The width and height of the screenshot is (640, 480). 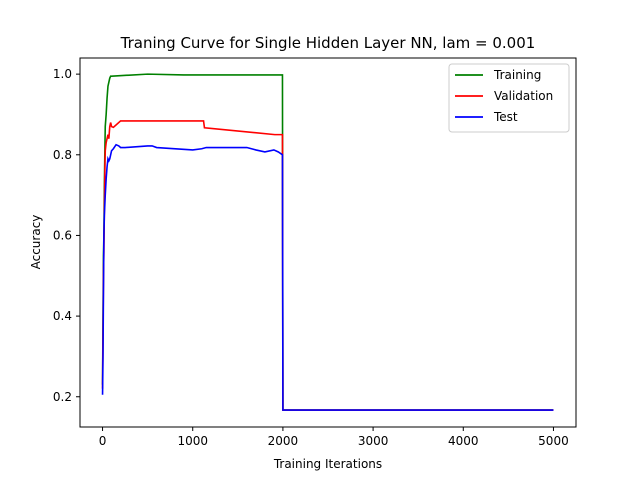 What do you see at coordinates (62, 235) in the screenshot?
I see `y-tick-label: 0.6` at bounding box center [62, 235].